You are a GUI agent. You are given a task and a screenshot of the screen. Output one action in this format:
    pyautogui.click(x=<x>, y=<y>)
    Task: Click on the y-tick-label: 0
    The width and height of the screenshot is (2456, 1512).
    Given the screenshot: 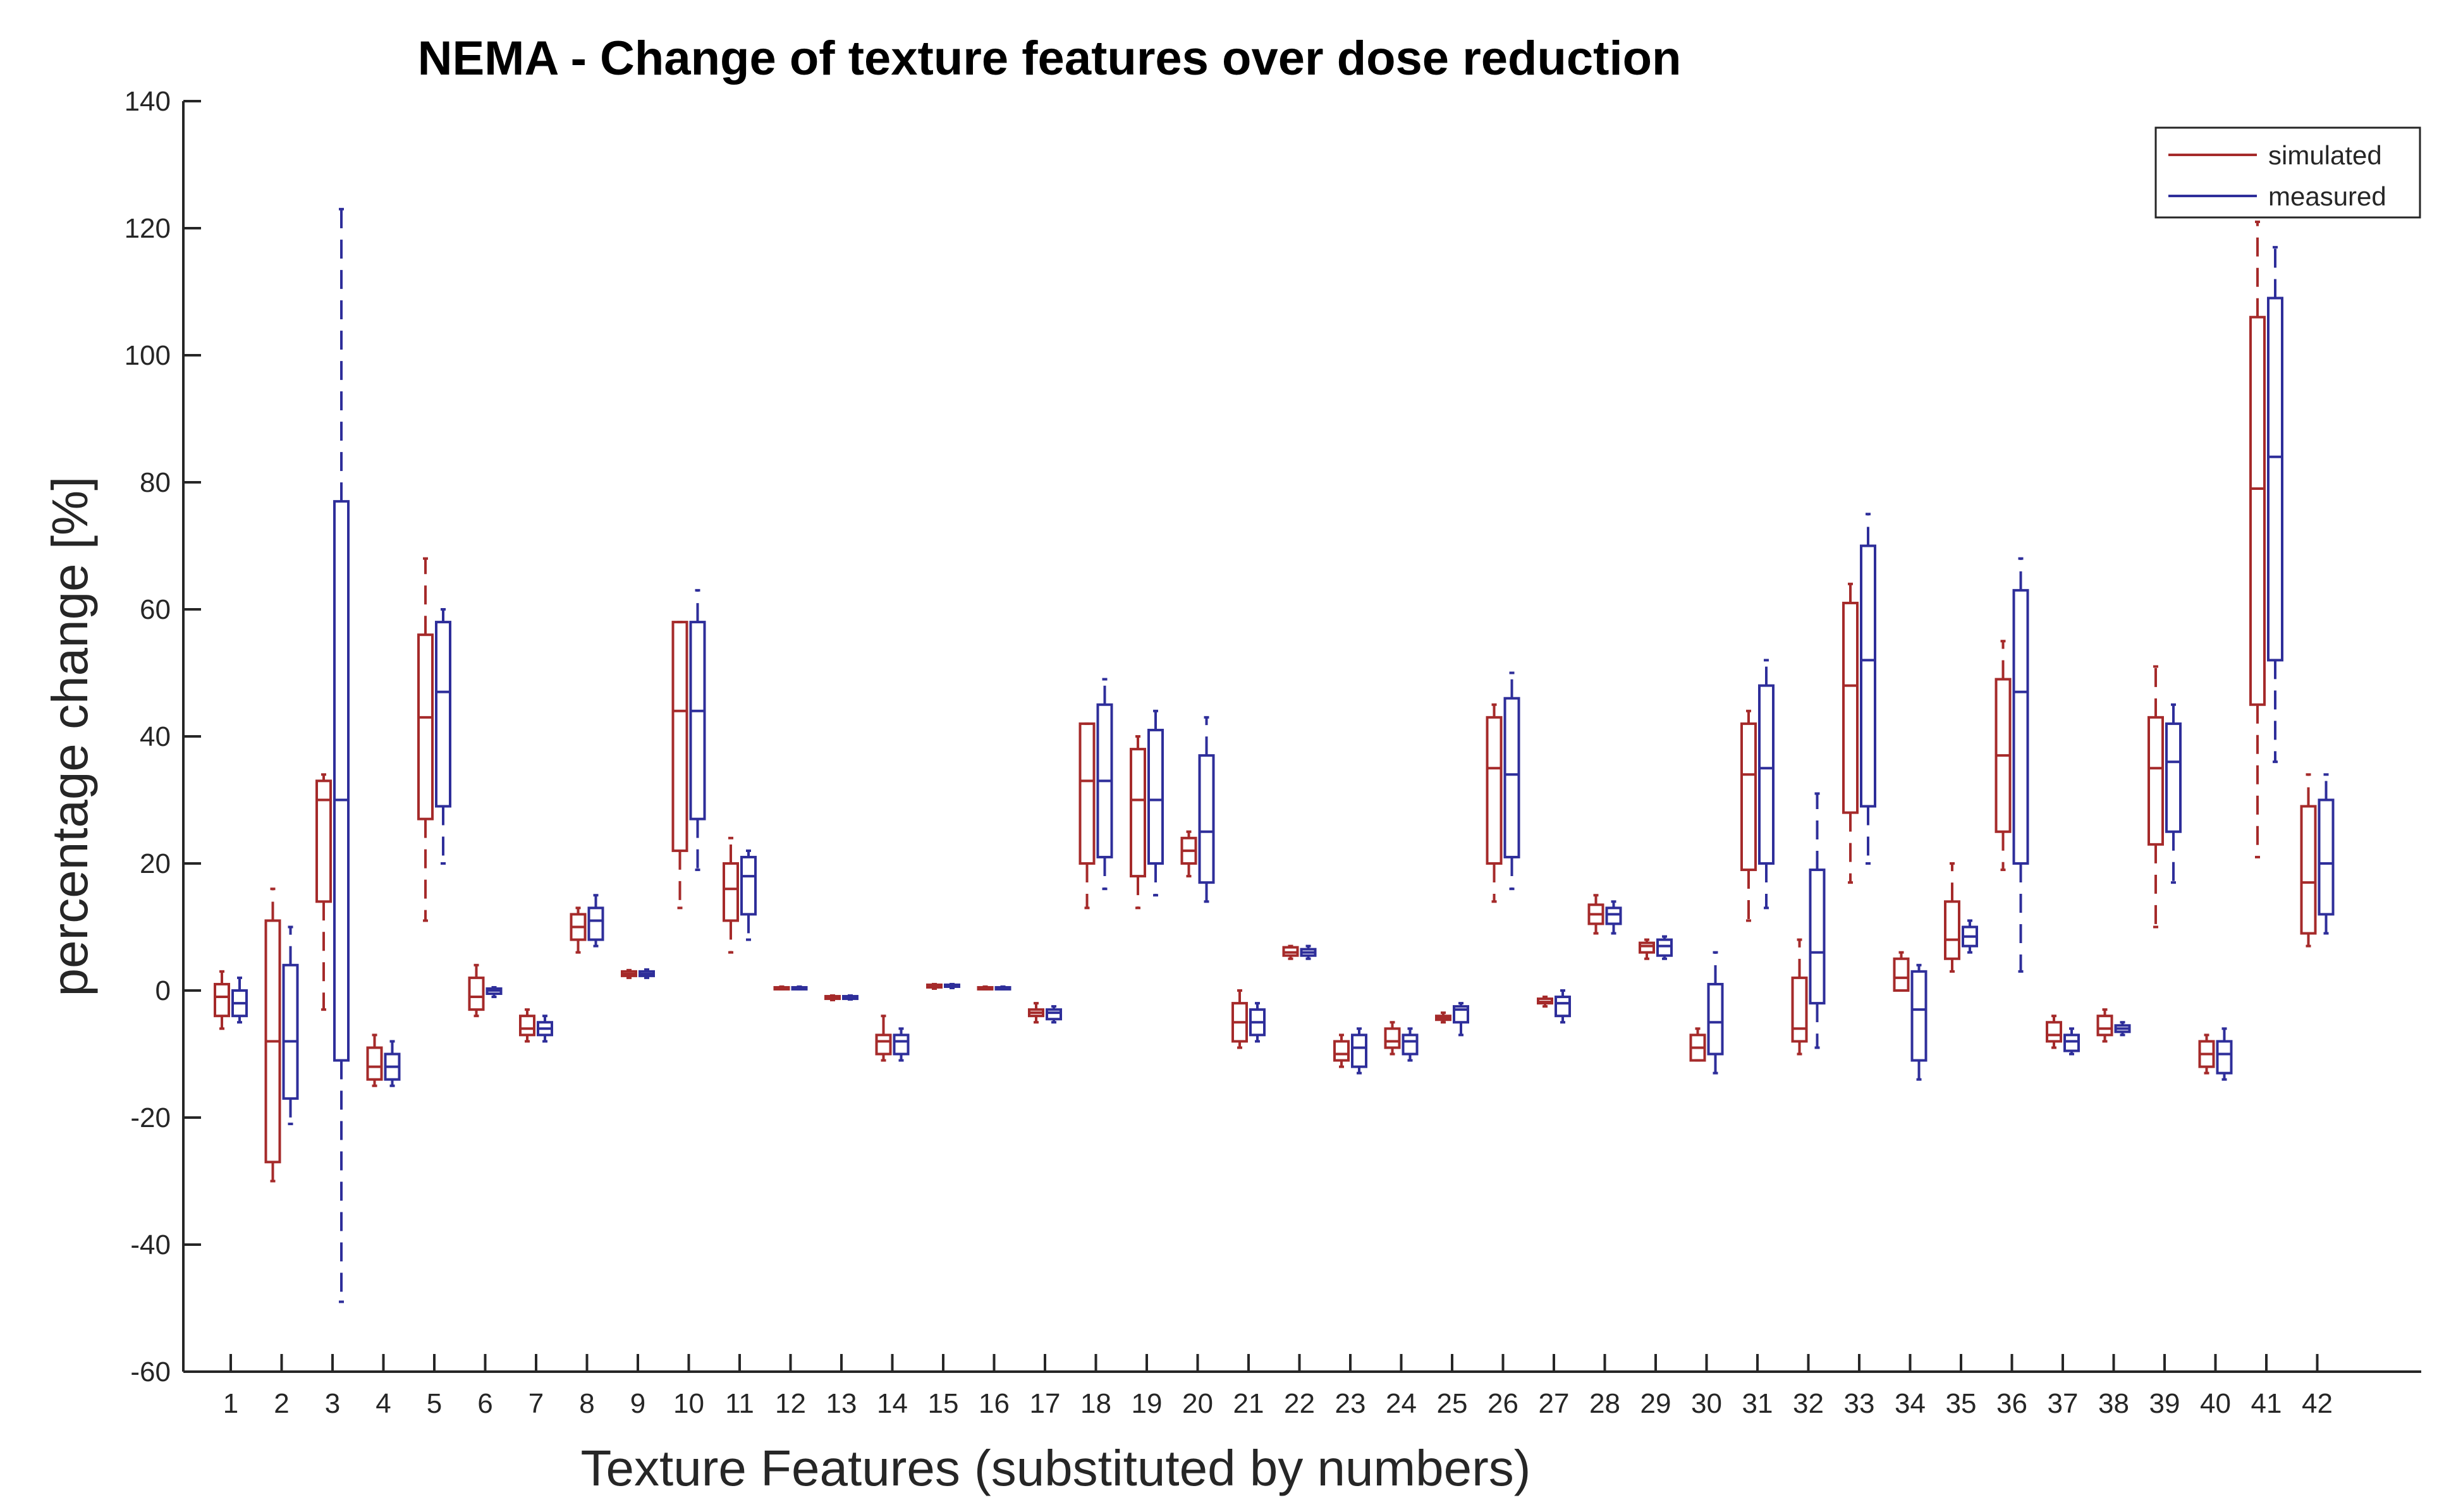 What is the action you would take?
    pyautogui.click(x=163, y=991)
    